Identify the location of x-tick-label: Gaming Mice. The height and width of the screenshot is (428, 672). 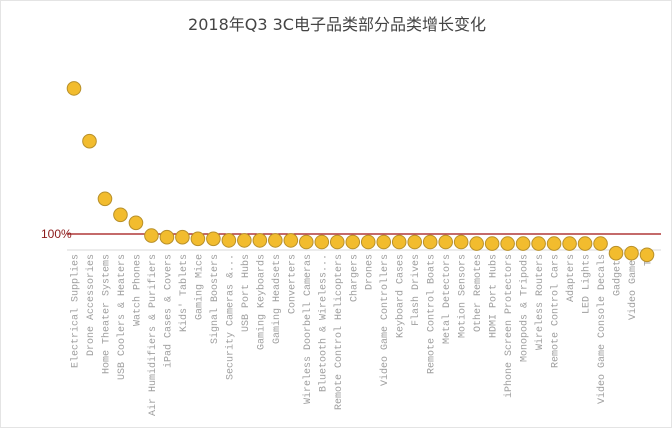
(199, 287).